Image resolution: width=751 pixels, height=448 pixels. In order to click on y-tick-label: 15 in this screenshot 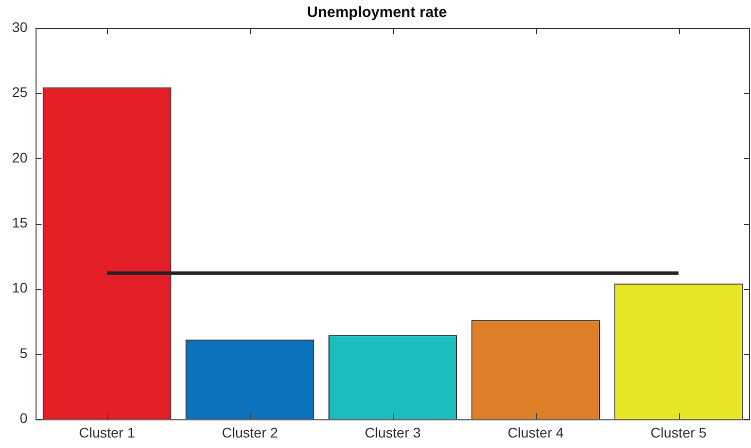, I will do `click(20, 222)`.